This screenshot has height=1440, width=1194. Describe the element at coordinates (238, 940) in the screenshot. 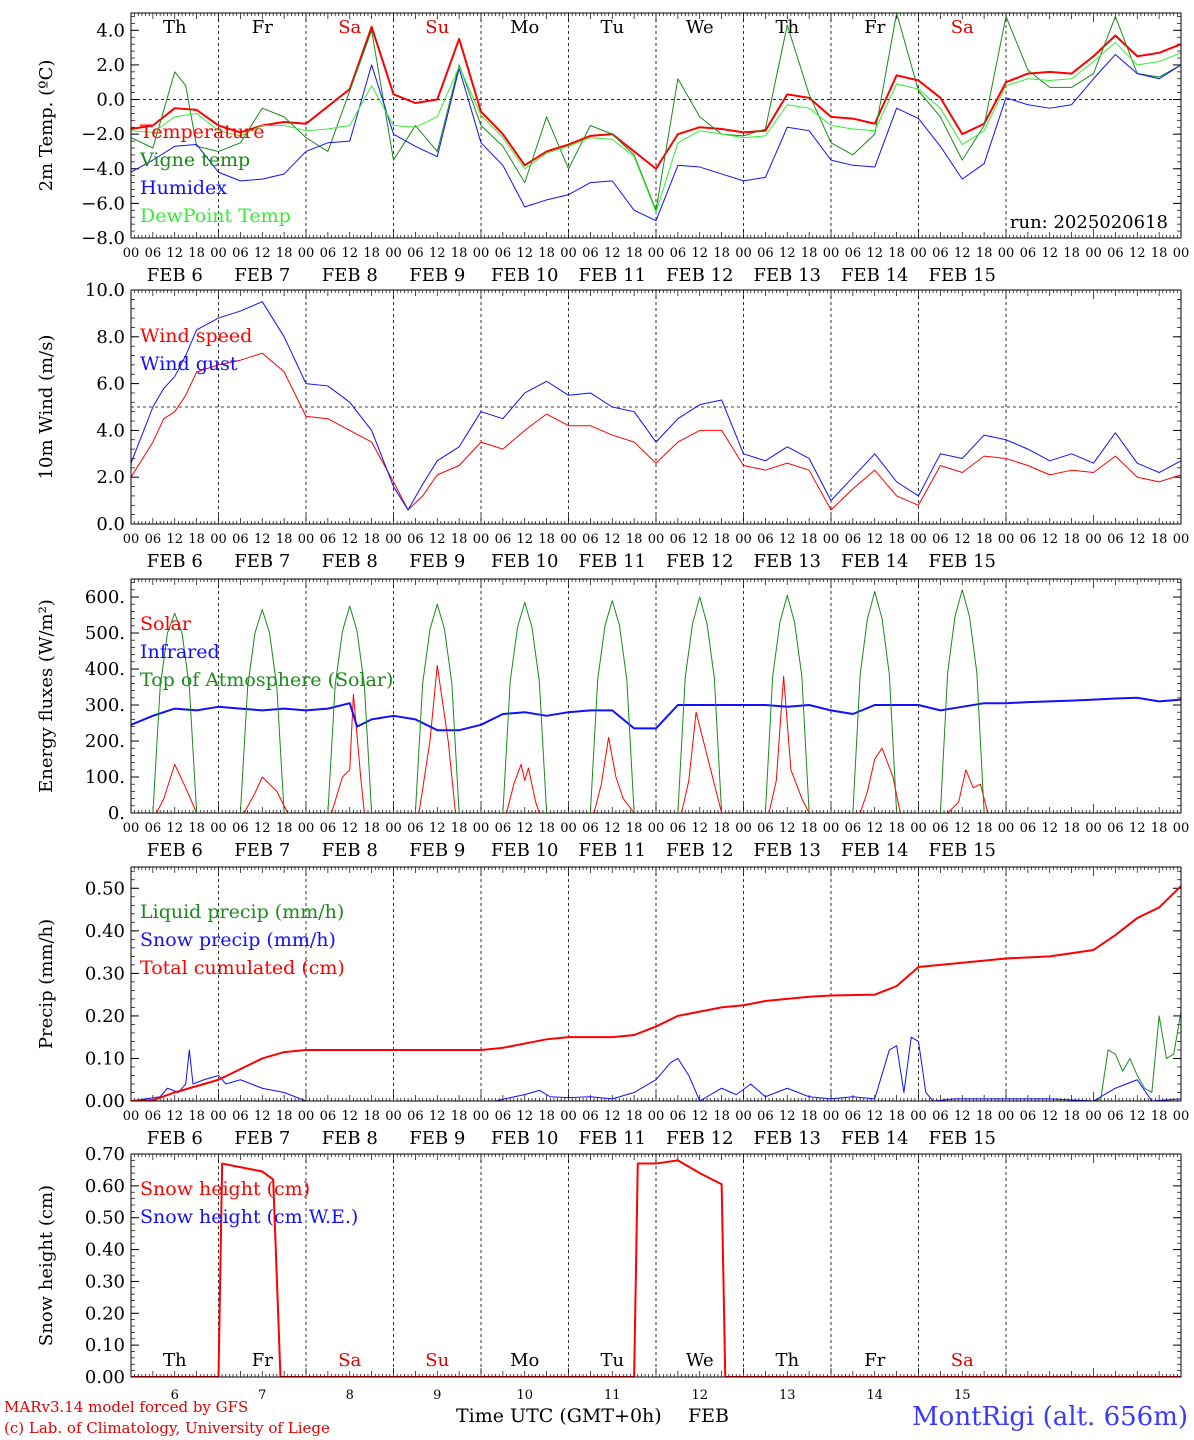

I see `legend-entry: Snow precip (mm/h)` at that location.